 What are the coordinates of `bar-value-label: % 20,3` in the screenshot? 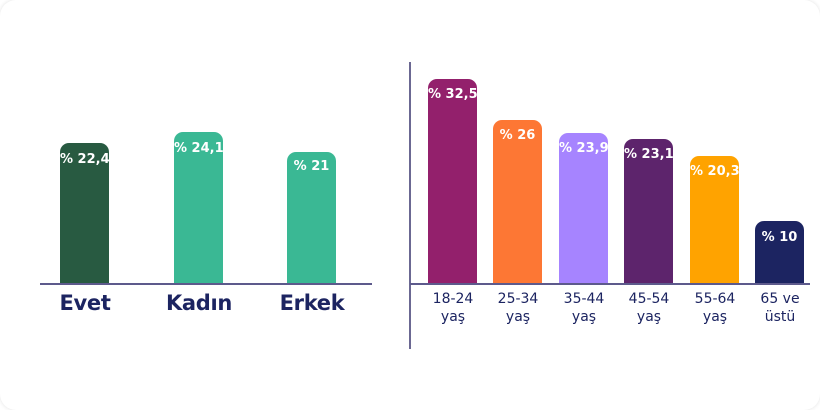 It's located at (715, 171).